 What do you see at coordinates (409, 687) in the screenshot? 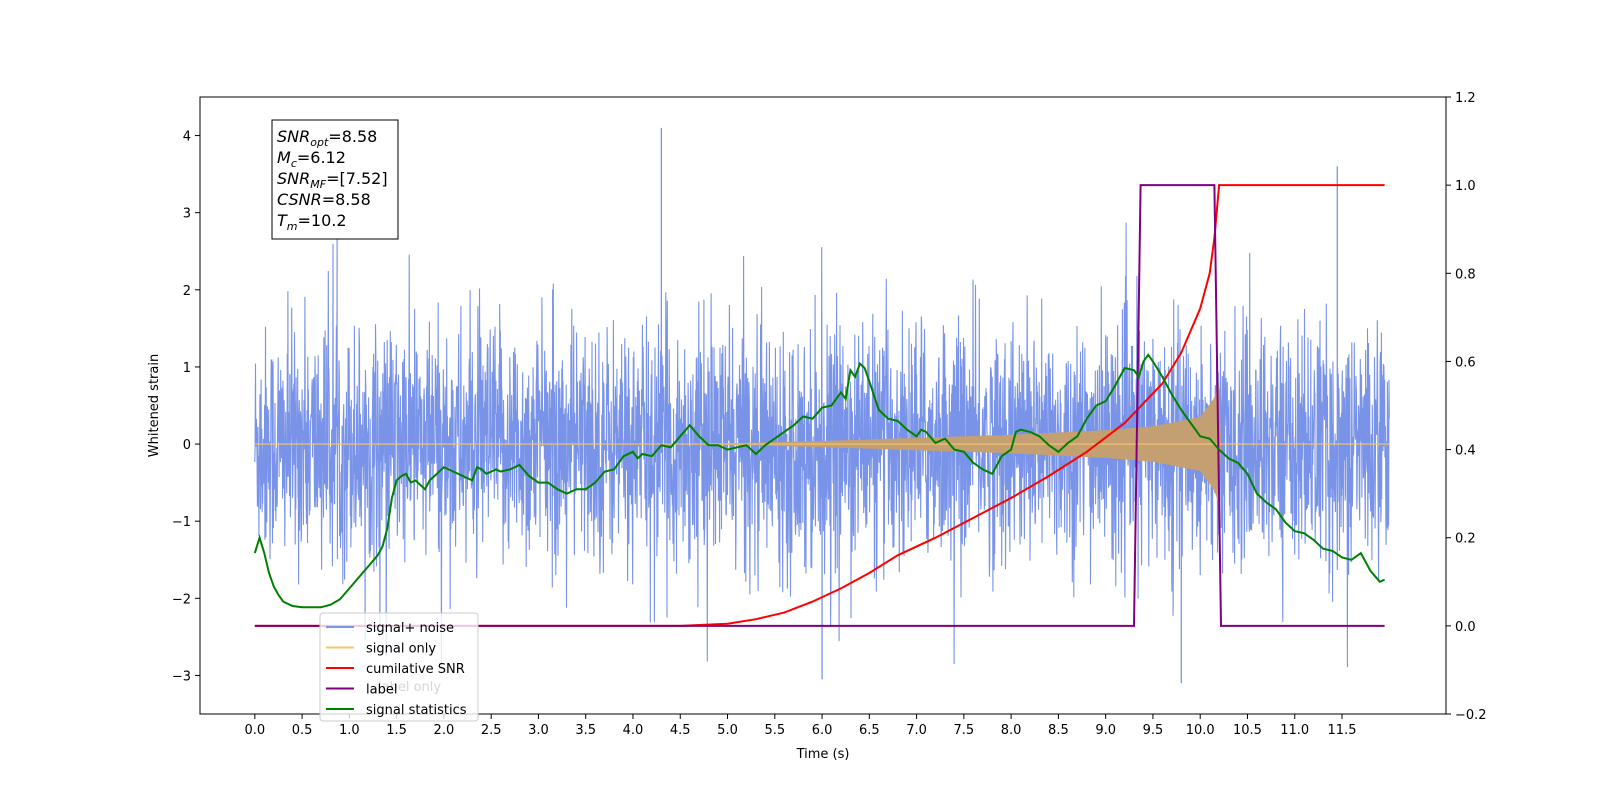
I see `legend-overlap-text: label only` at bounding box center [409, 687].